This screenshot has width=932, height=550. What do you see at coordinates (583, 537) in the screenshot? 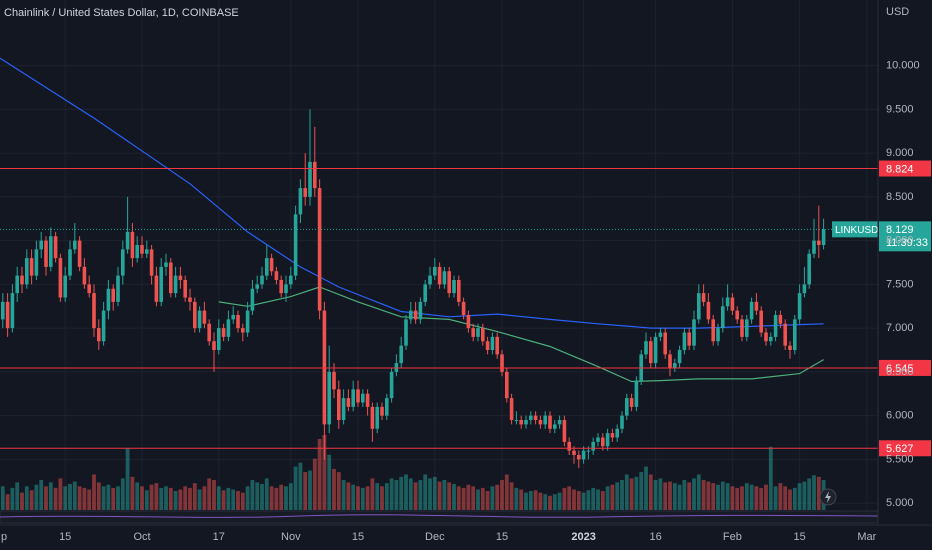
I see `x-tick-label: 2023` at bounding box center [583, 537].